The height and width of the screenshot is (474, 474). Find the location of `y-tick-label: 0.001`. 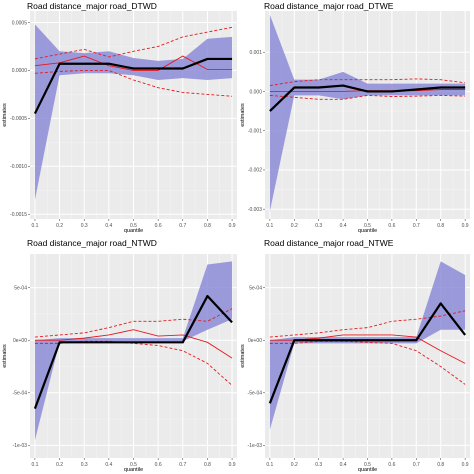

y-tick-label: 0.001 is located at coordinates (255, 53).